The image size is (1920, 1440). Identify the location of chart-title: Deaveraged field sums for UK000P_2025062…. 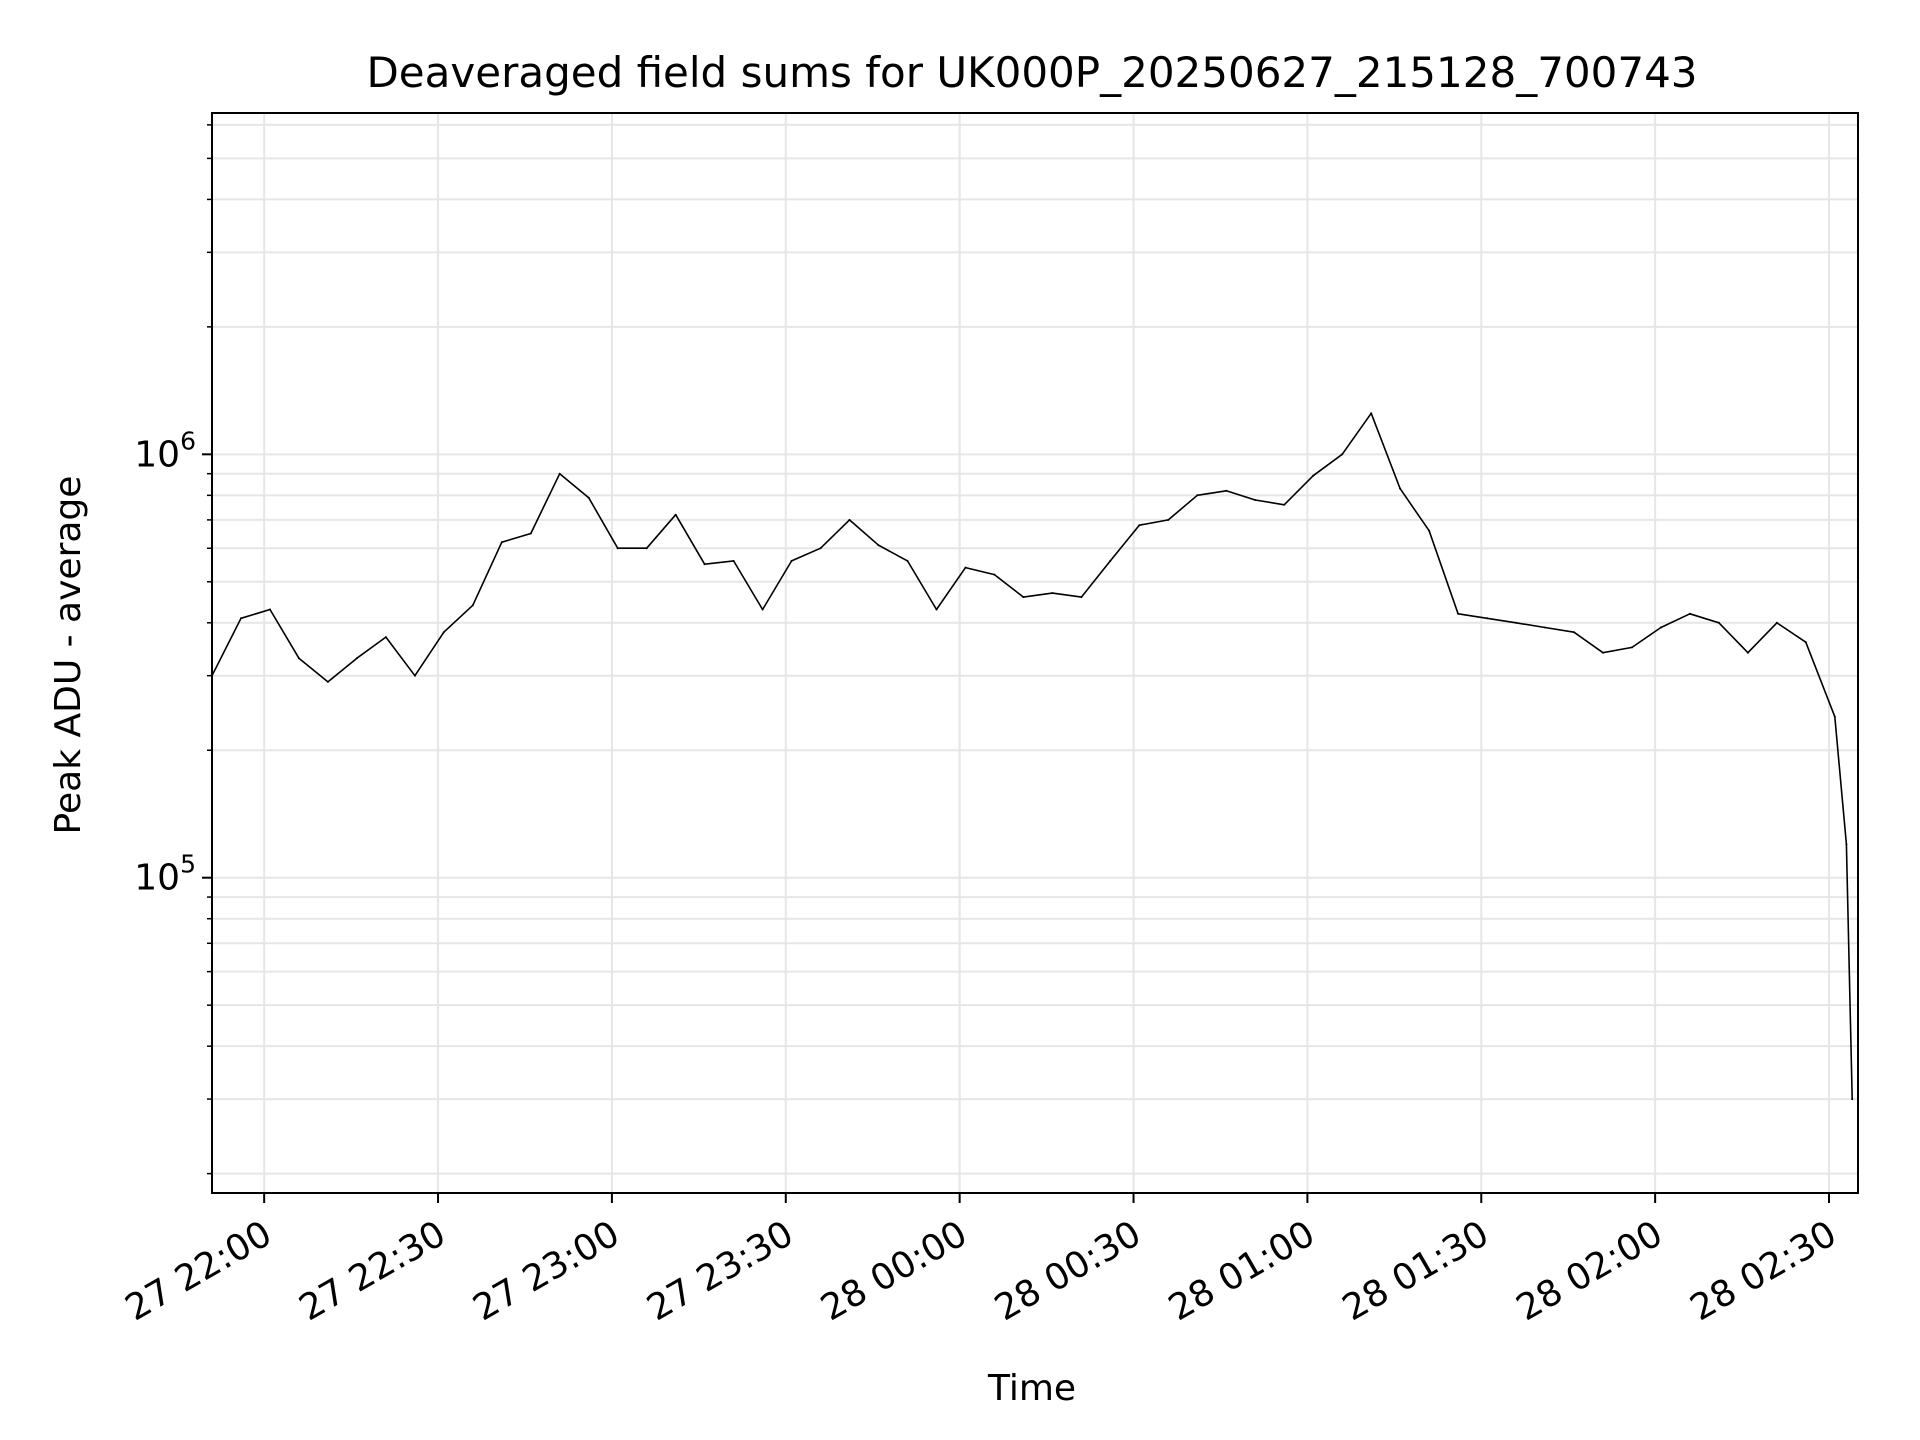
(1031, 72).